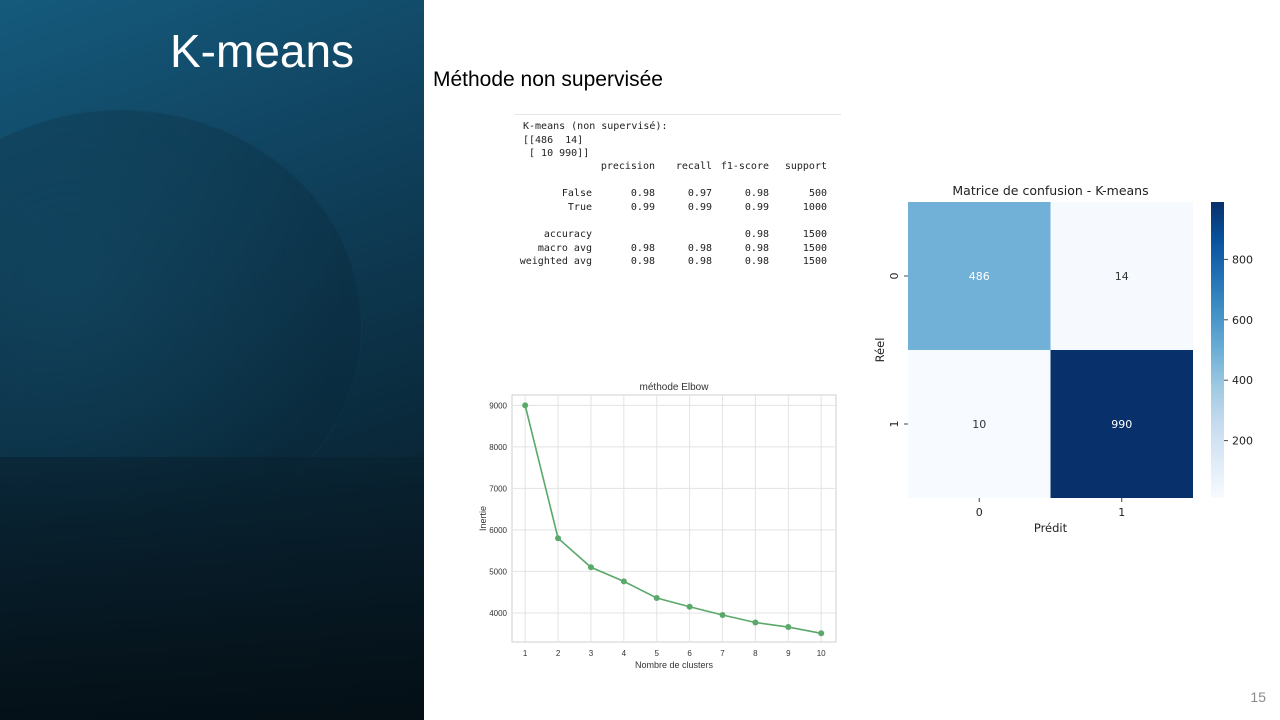 The image size is (1280, 720). Describe the element at coordinates (657, 653) in the screenshot. I see `x-tick-label: 5` at that location.